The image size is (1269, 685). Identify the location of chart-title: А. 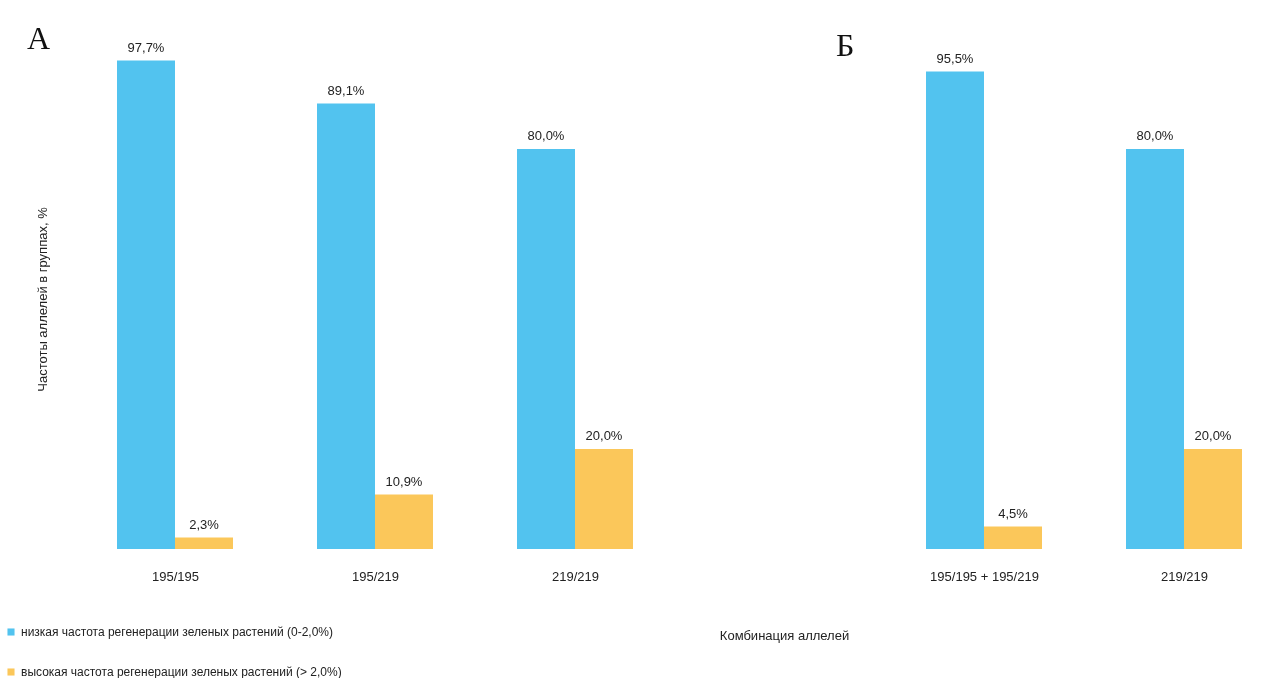
(39, 37).